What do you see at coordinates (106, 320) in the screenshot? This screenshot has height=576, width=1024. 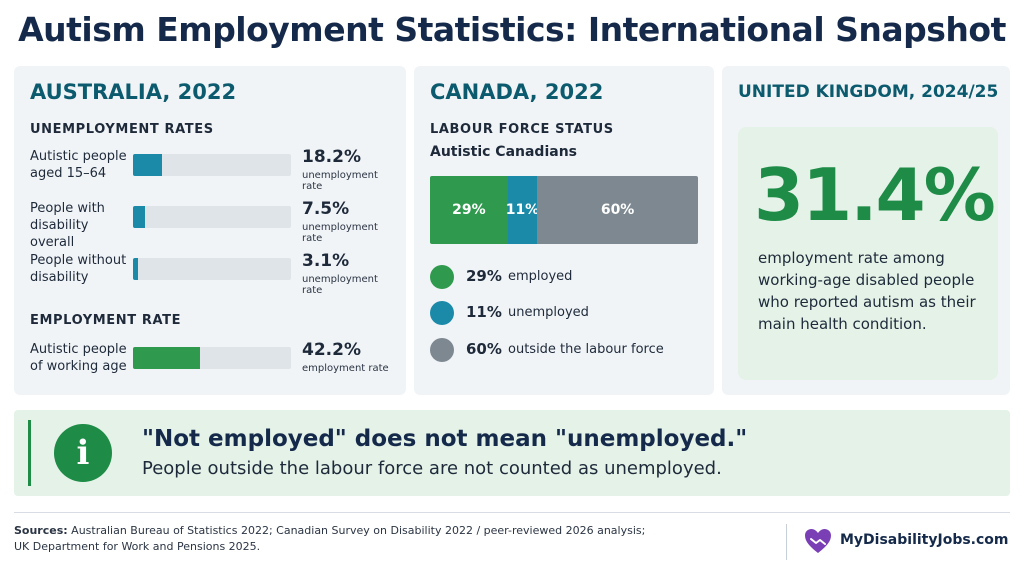 I see `employment-rate-label: EMPLOYMENT RATE` at bounding box center [106, 320].